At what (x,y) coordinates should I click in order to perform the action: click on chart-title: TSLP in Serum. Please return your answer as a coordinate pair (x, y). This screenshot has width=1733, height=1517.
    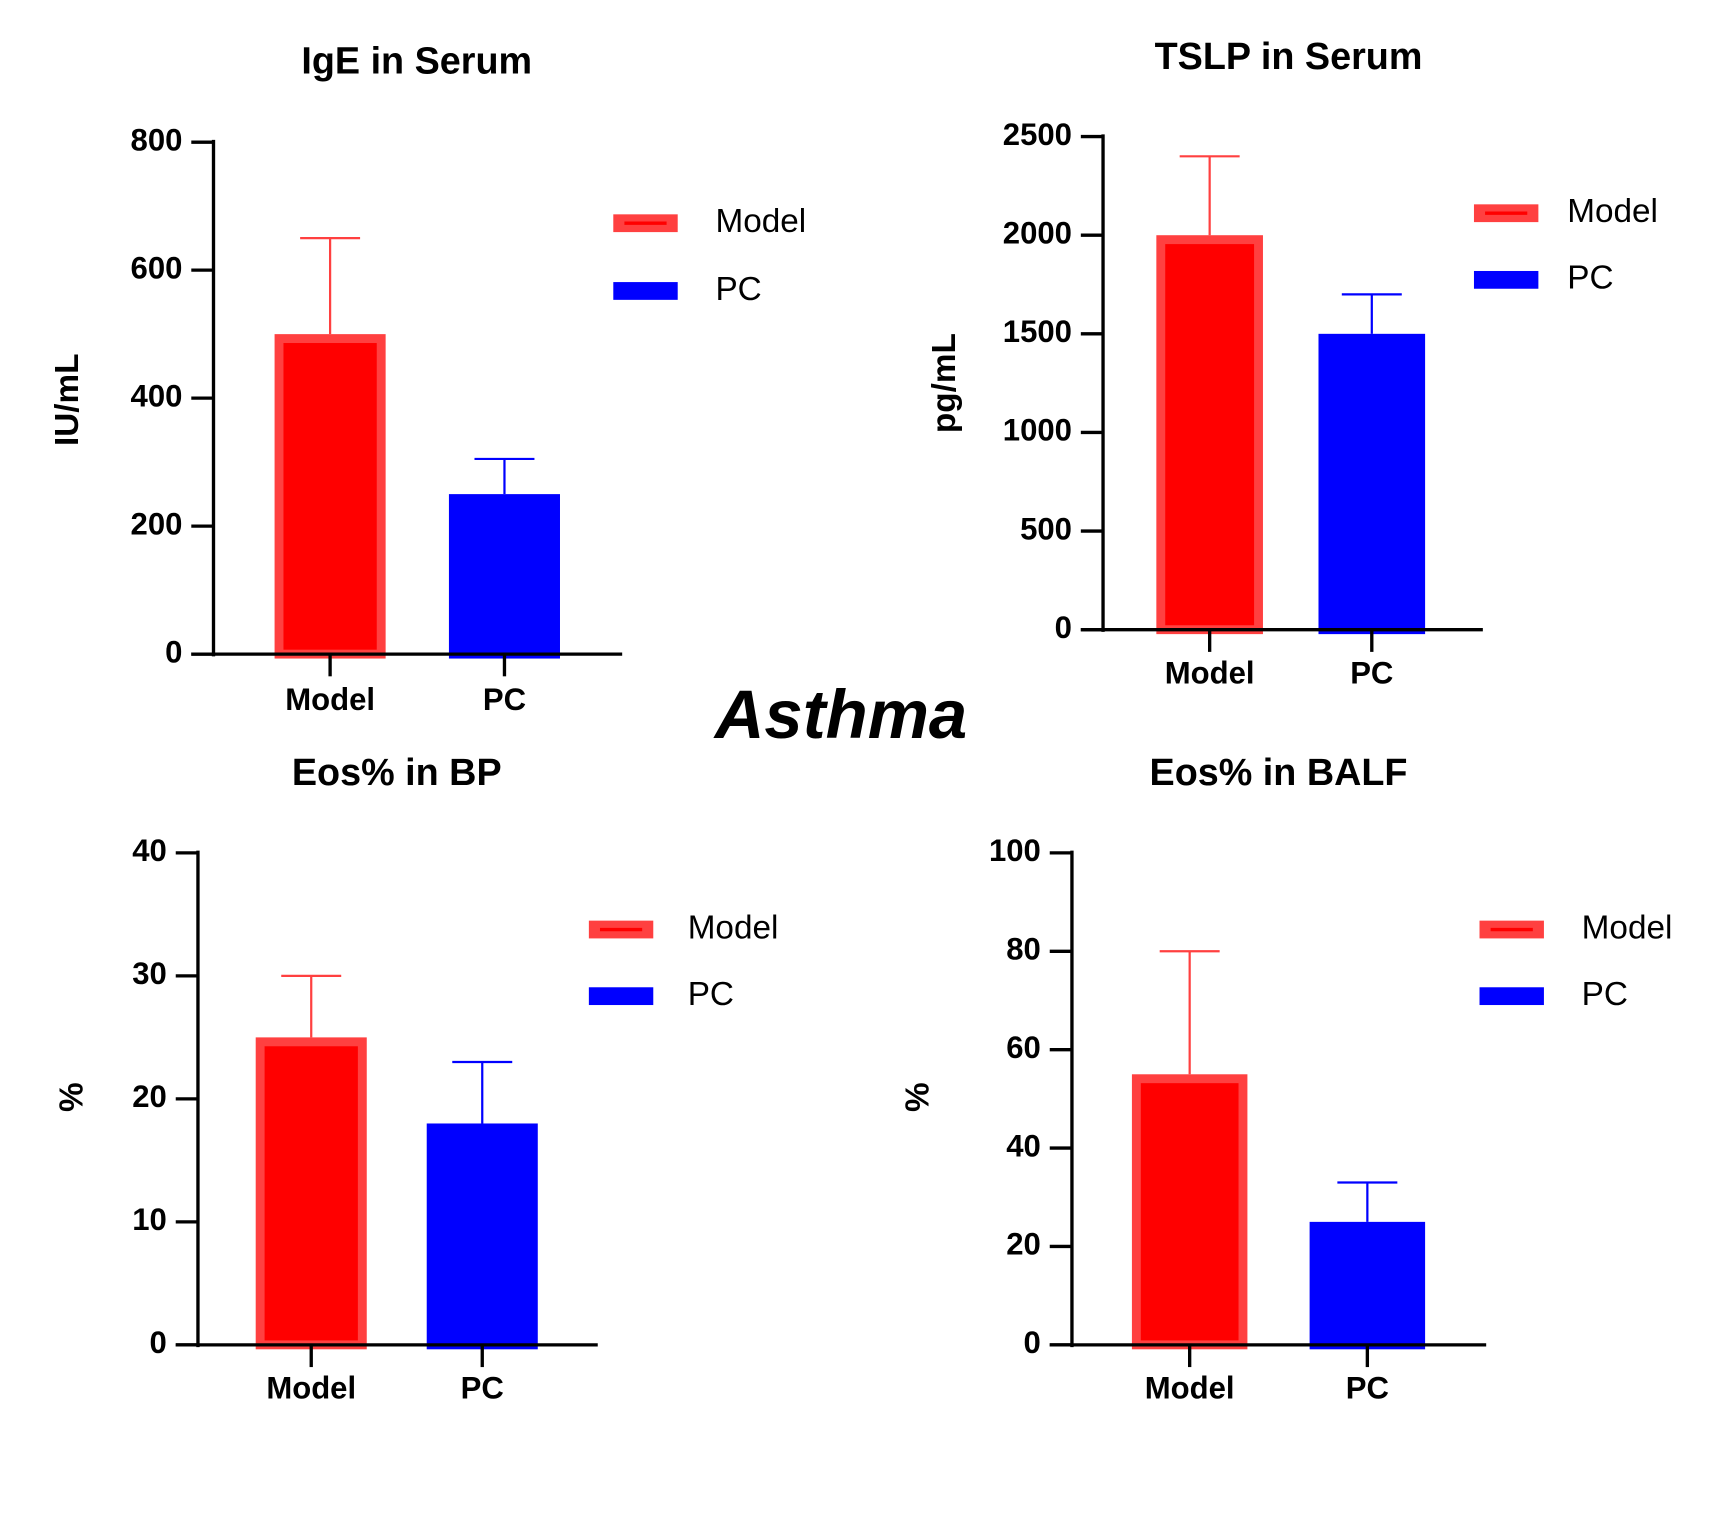
    Looking at the image, I should click on (1289, 56).